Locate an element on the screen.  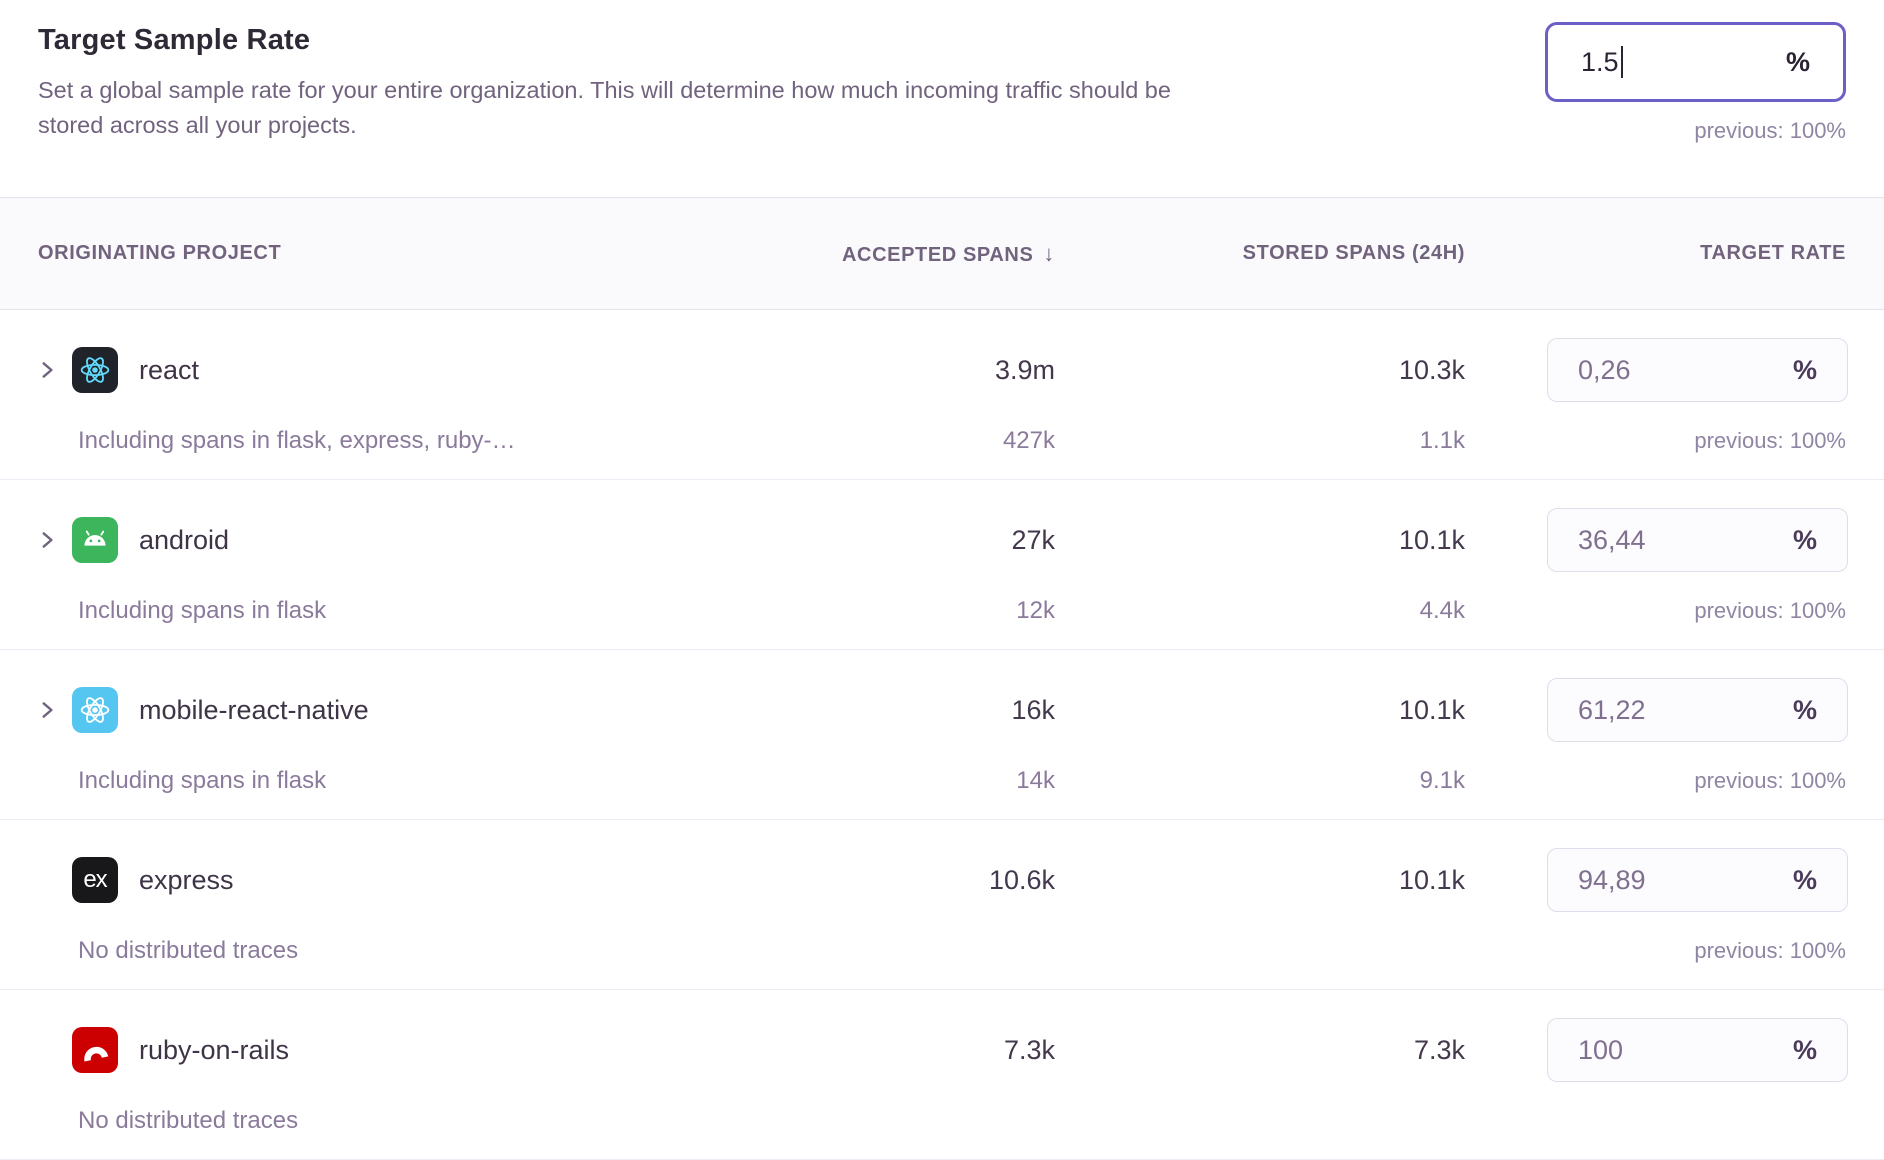
column-accepted-spans: ACCEPTED SPANS ↓ is located at coordinates (955, 254).